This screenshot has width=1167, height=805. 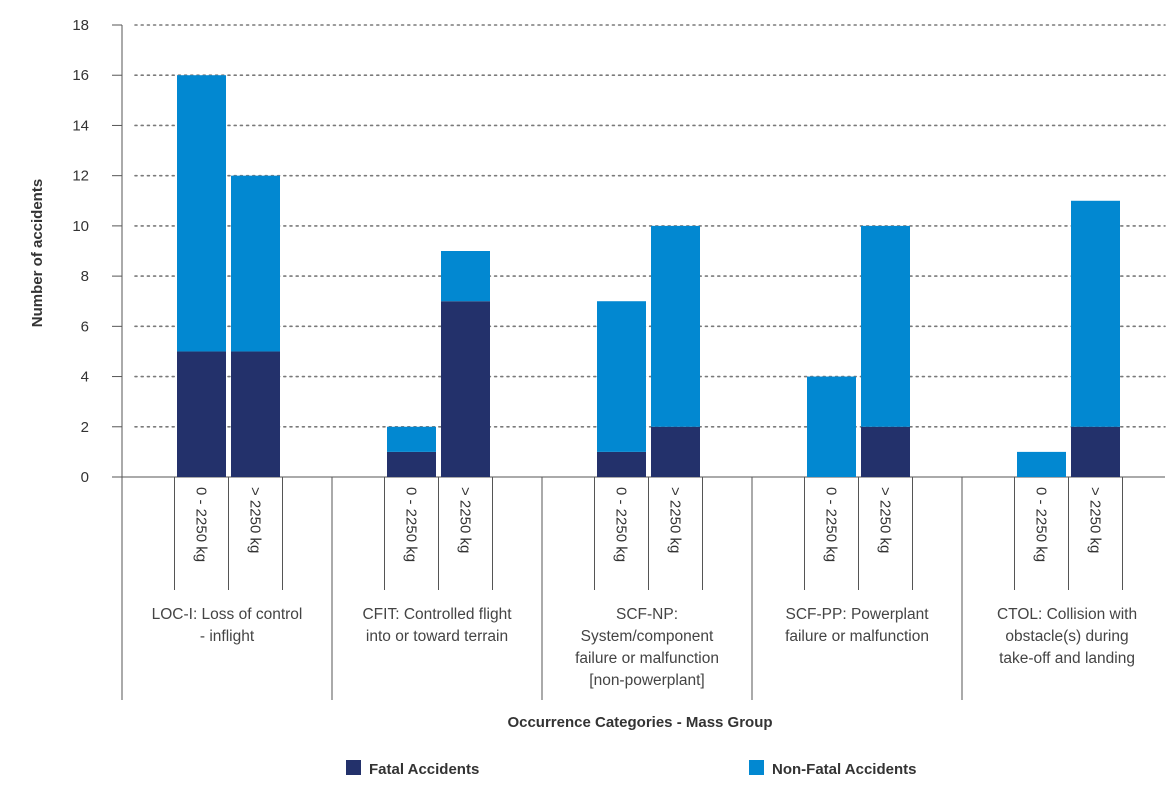 I want to click on category-label: [non-powerplant], so click(x=646, y=680).